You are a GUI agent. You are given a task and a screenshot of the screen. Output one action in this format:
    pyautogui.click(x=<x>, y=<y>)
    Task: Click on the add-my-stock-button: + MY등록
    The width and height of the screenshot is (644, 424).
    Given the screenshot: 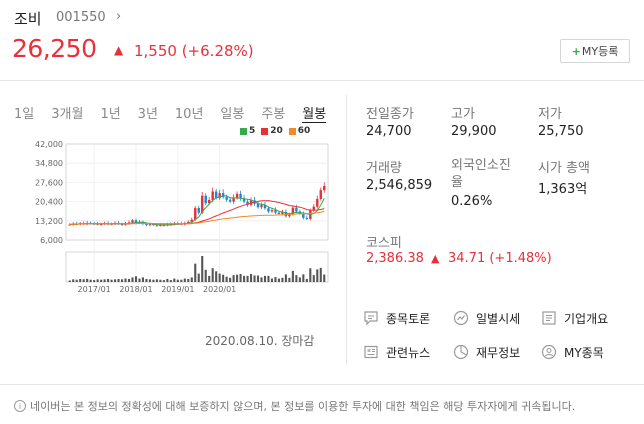 What is the action you would take?
    pyautogui.click(x=595, y=51)
    